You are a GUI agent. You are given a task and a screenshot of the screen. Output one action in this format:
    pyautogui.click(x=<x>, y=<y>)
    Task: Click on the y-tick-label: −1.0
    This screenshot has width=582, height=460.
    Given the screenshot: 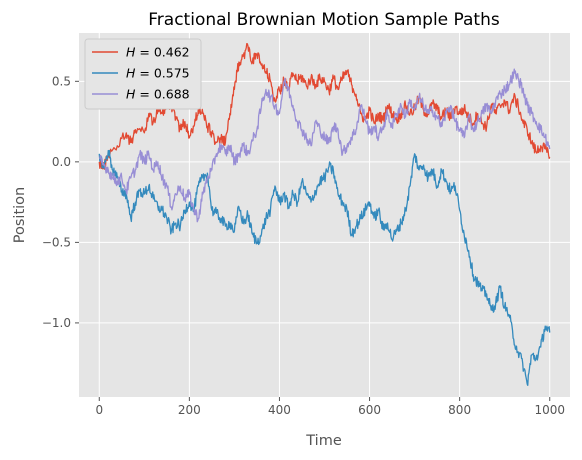 What is the action you would take?
    pyautogui.click(x=56, y=323)
    